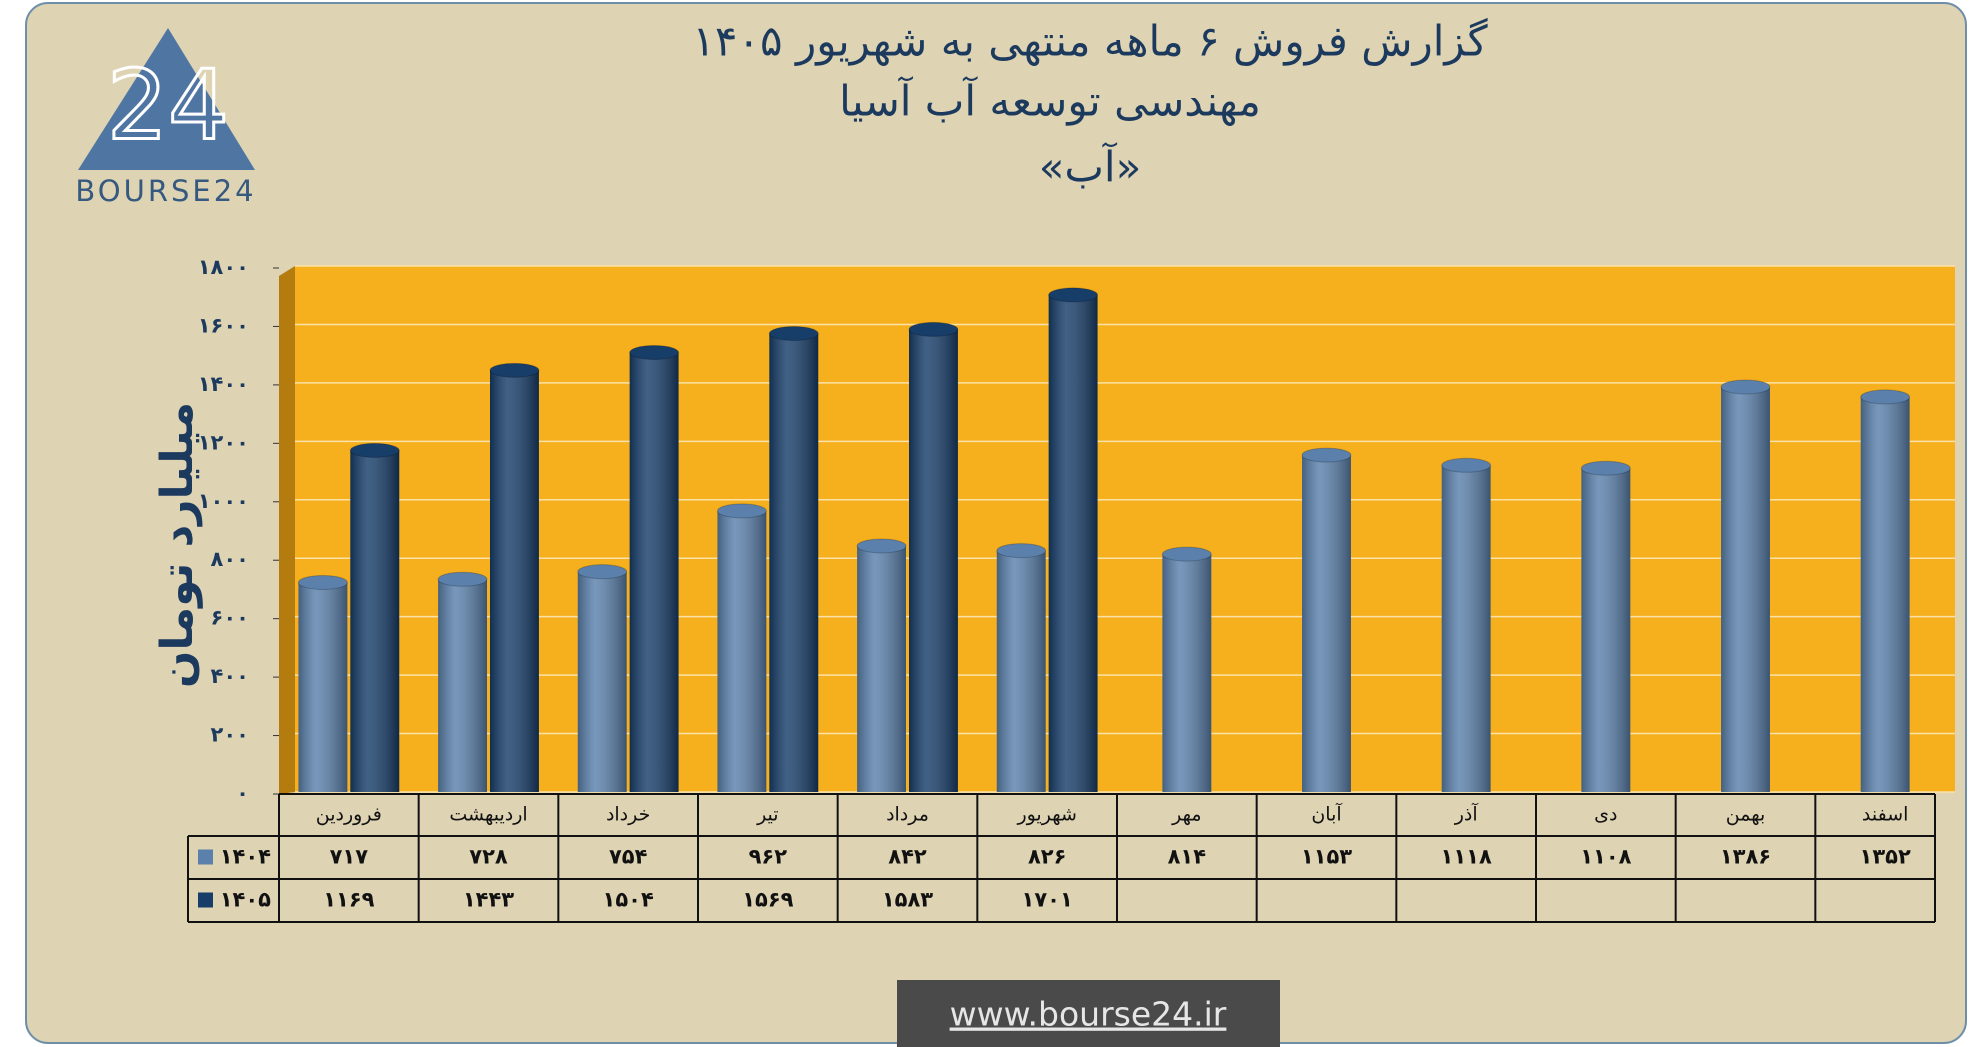 The height and width of the screenshot is (1047, 1986). I want to click on data-label: ۱۱۰۸, so click(1605, 857).